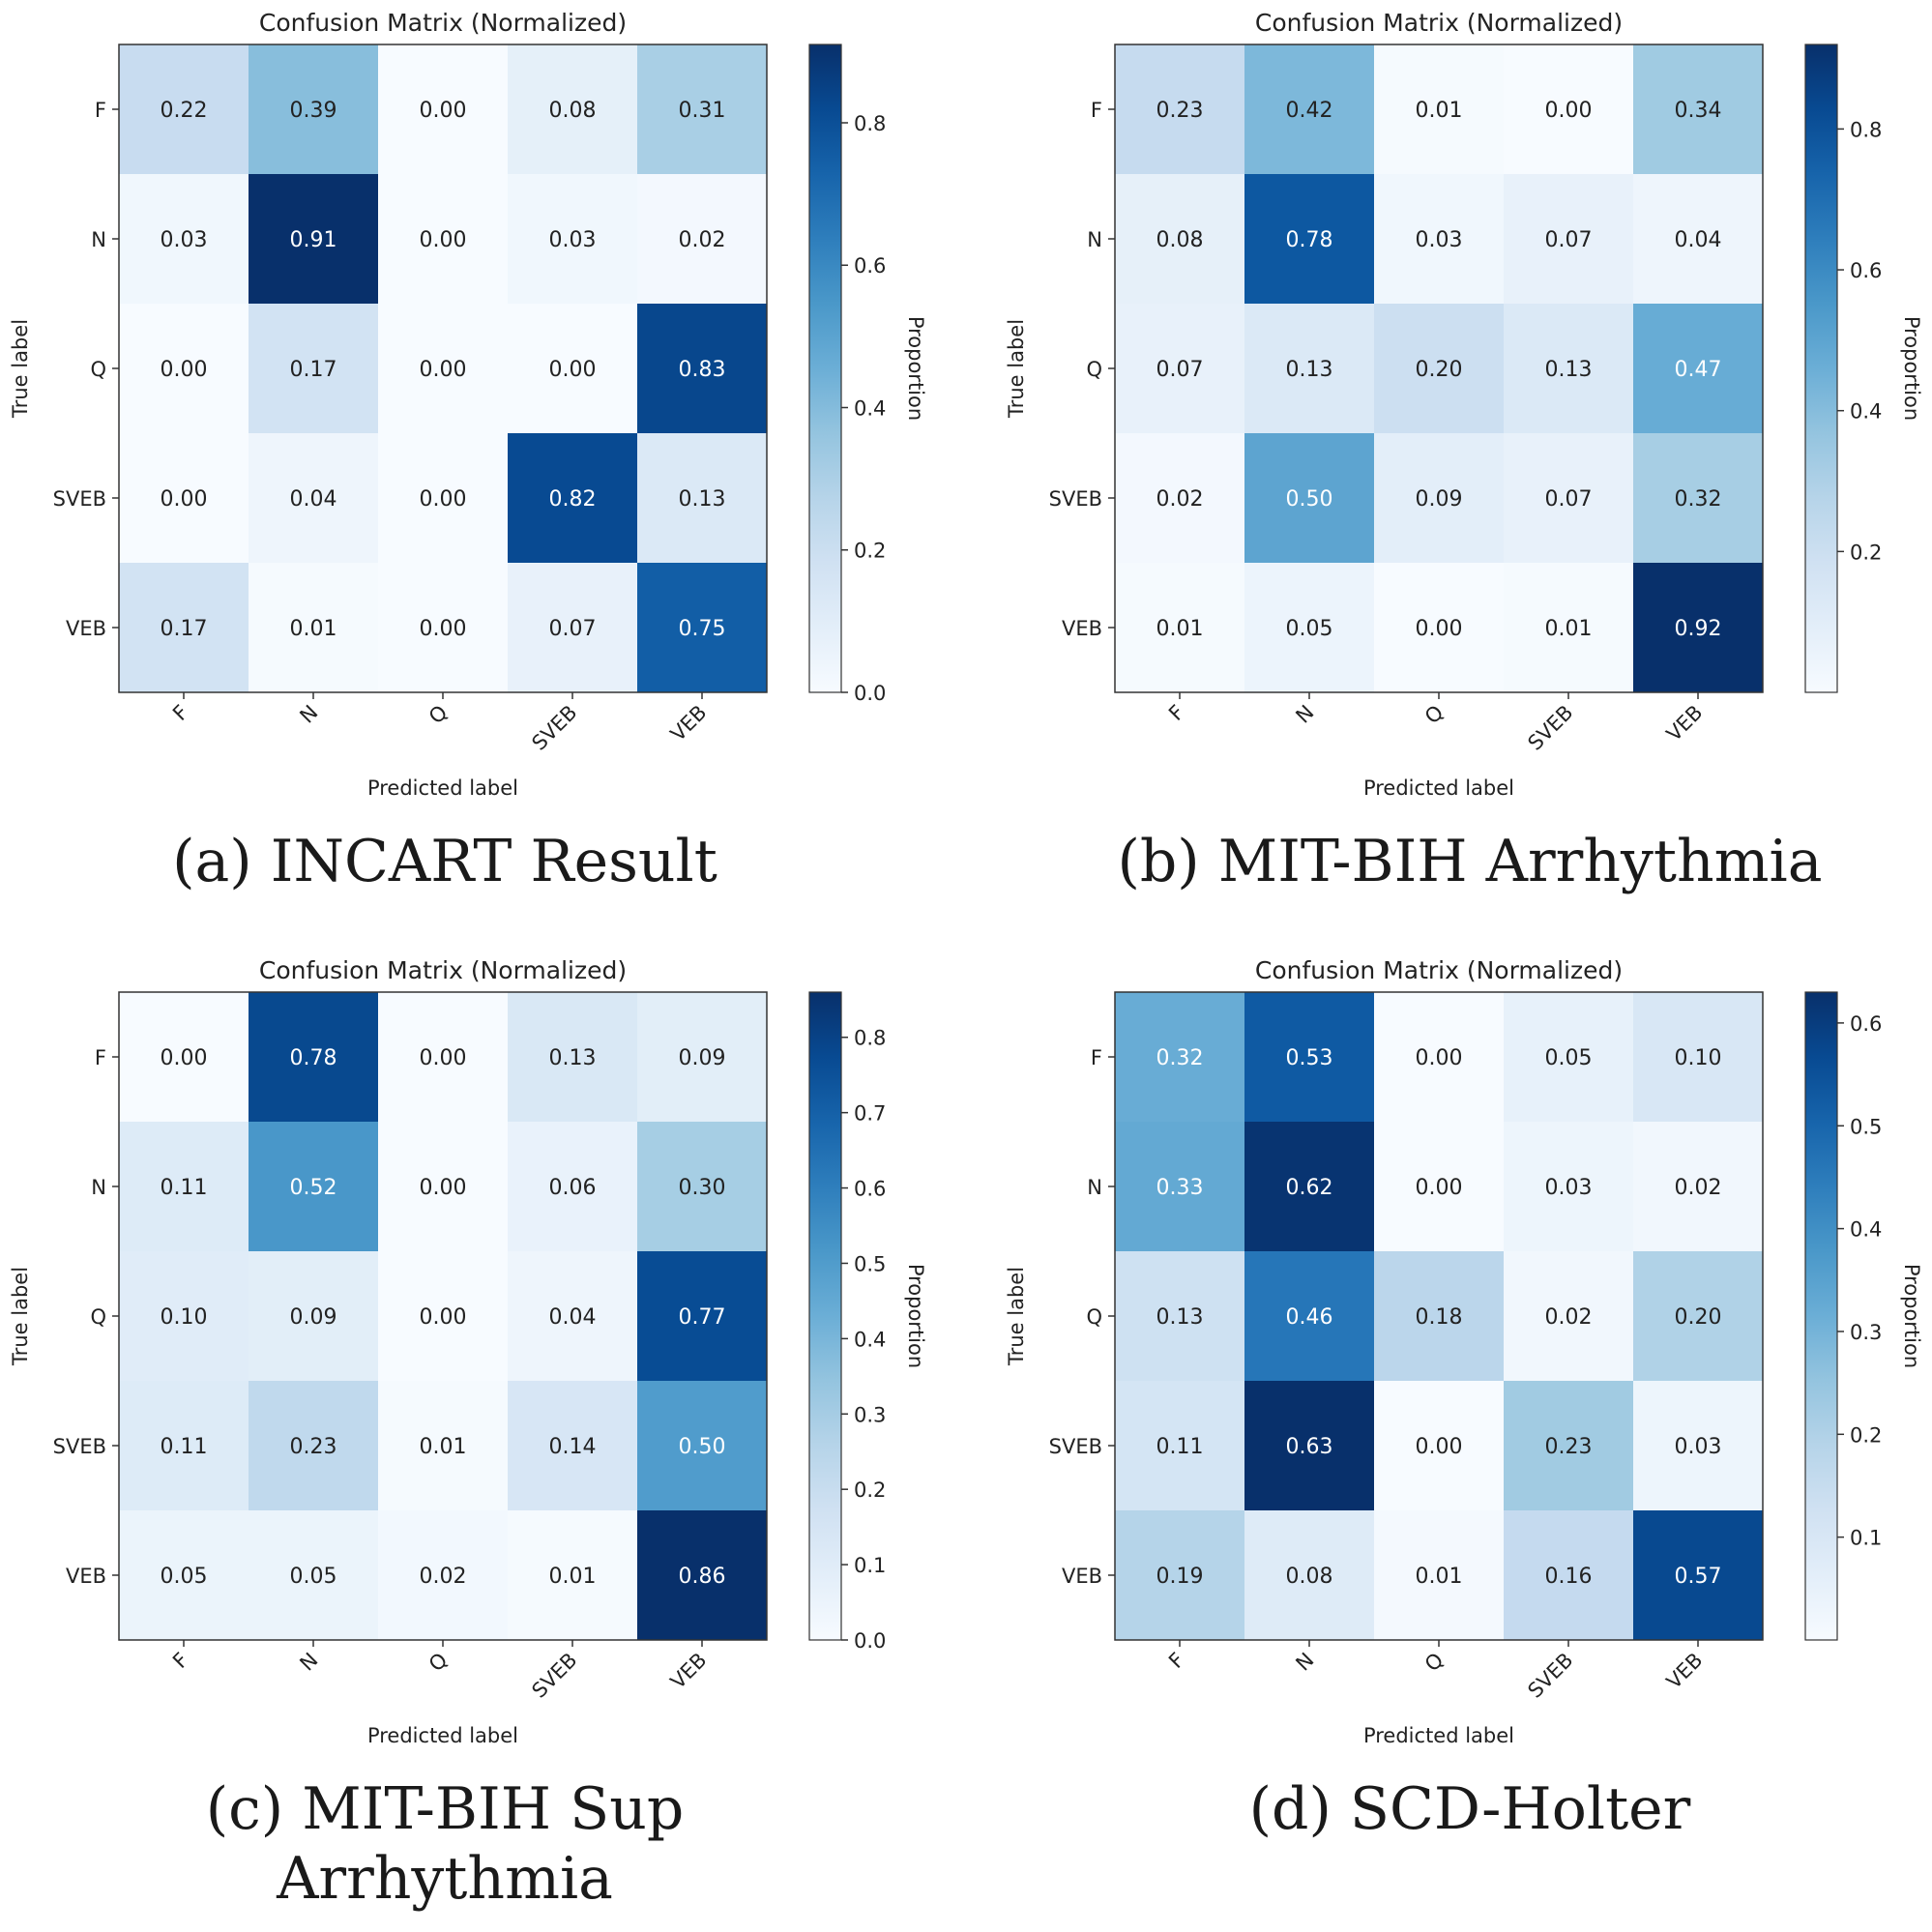 The height and width of the screenshot is (1932, 1932). Describe the element at coordinates (1096, 1057) in the screenshot. I see `y-tick-label: F` at that location.